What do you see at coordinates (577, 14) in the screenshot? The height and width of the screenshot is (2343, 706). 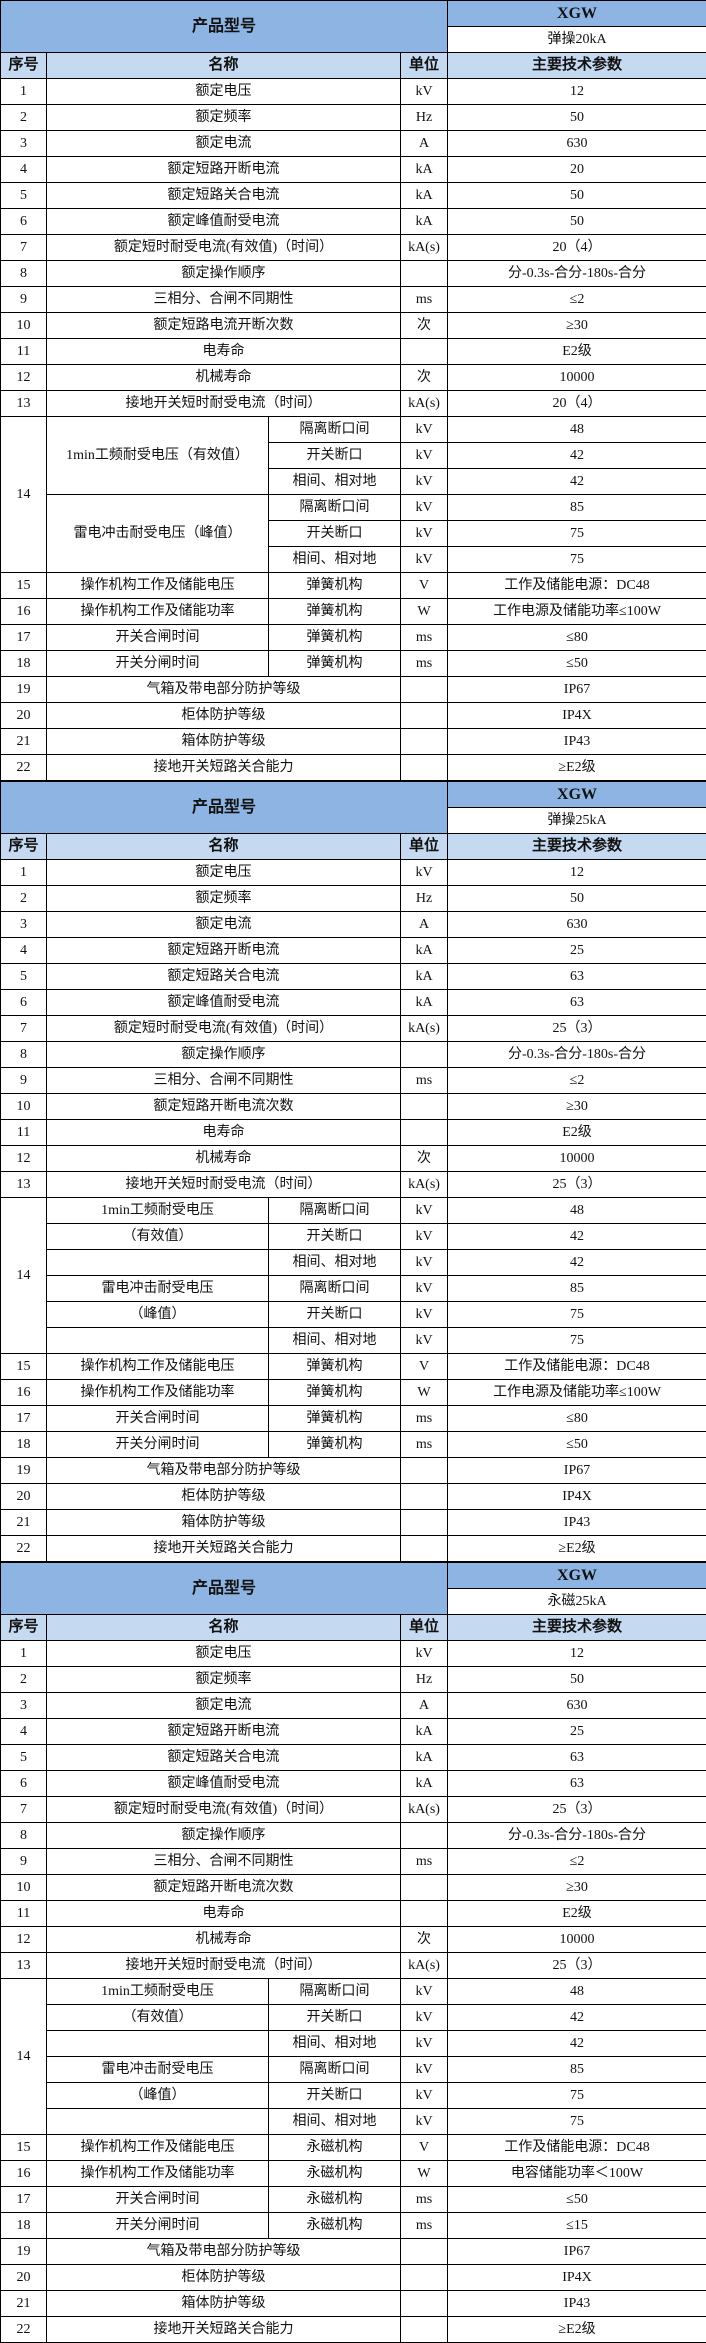 I see `model-name: XGW` at bounding box center [577, 14].